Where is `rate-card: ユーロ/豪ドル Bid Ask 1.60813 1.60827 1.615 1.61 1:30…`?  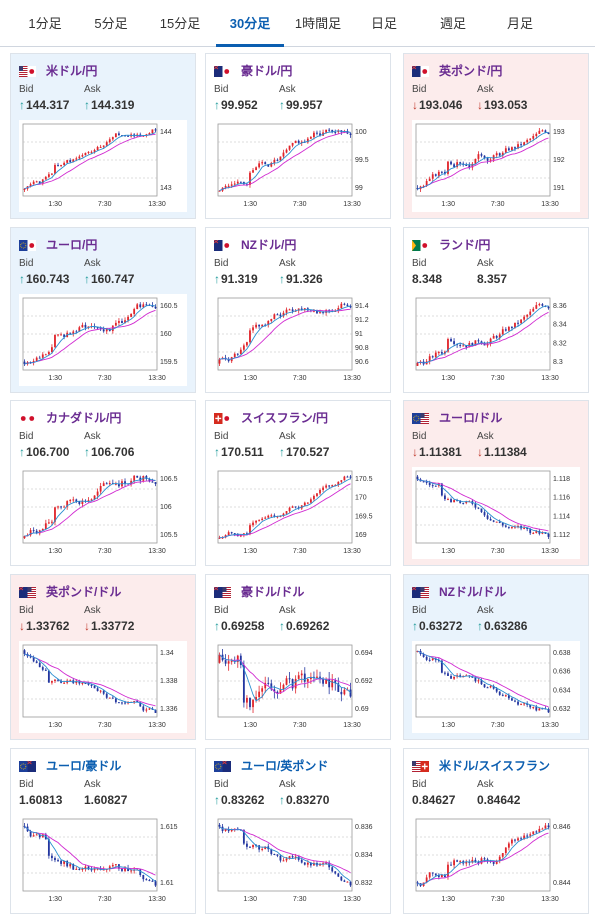
rate-card: ユーロ/豪ドル Bid Ask 1.60813 1.60827 1.615 1.61 1:30… is located at coordinates (103, 831).